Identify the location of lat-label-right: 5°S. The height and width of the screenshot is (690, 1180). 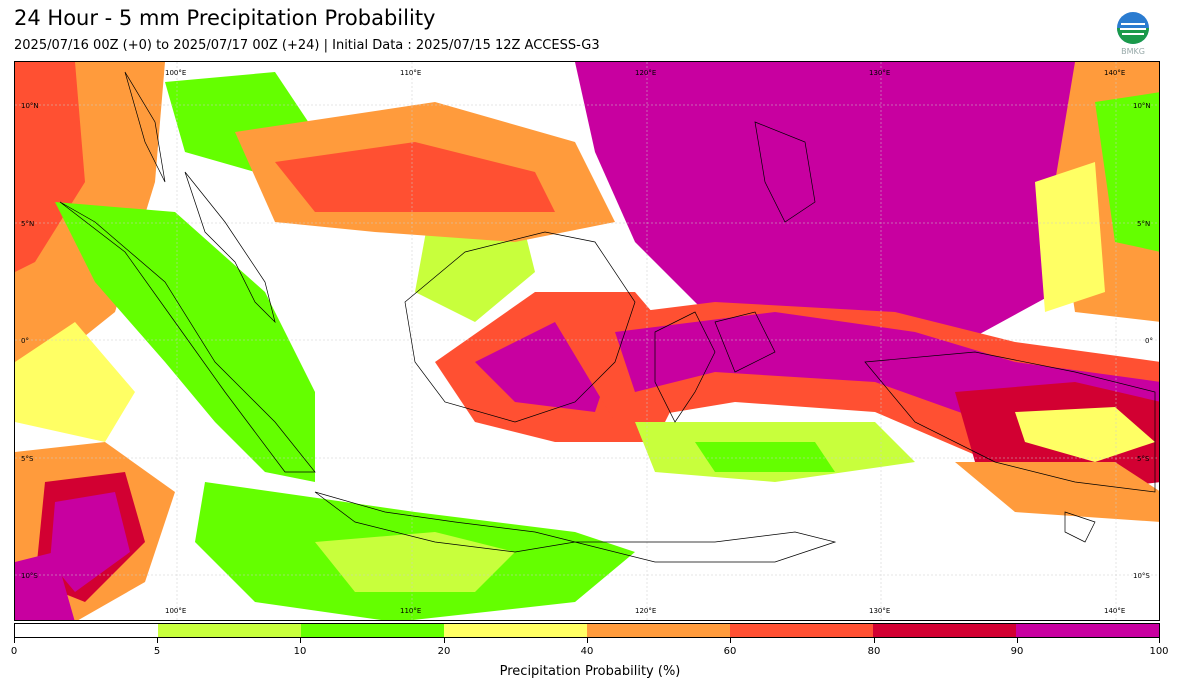
(1143, 459).